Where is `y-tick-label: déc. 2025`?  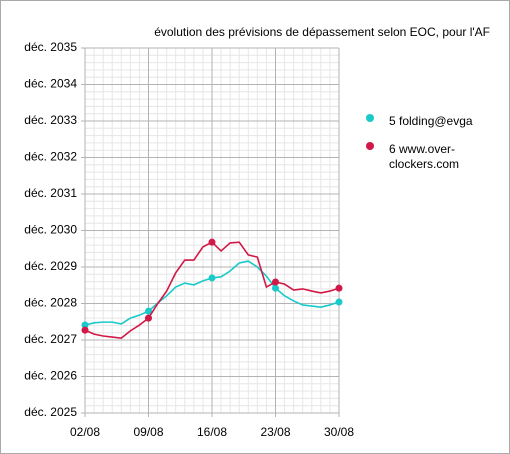 y-tick-label: déc. 2025 is located at coordinates (50, 412).